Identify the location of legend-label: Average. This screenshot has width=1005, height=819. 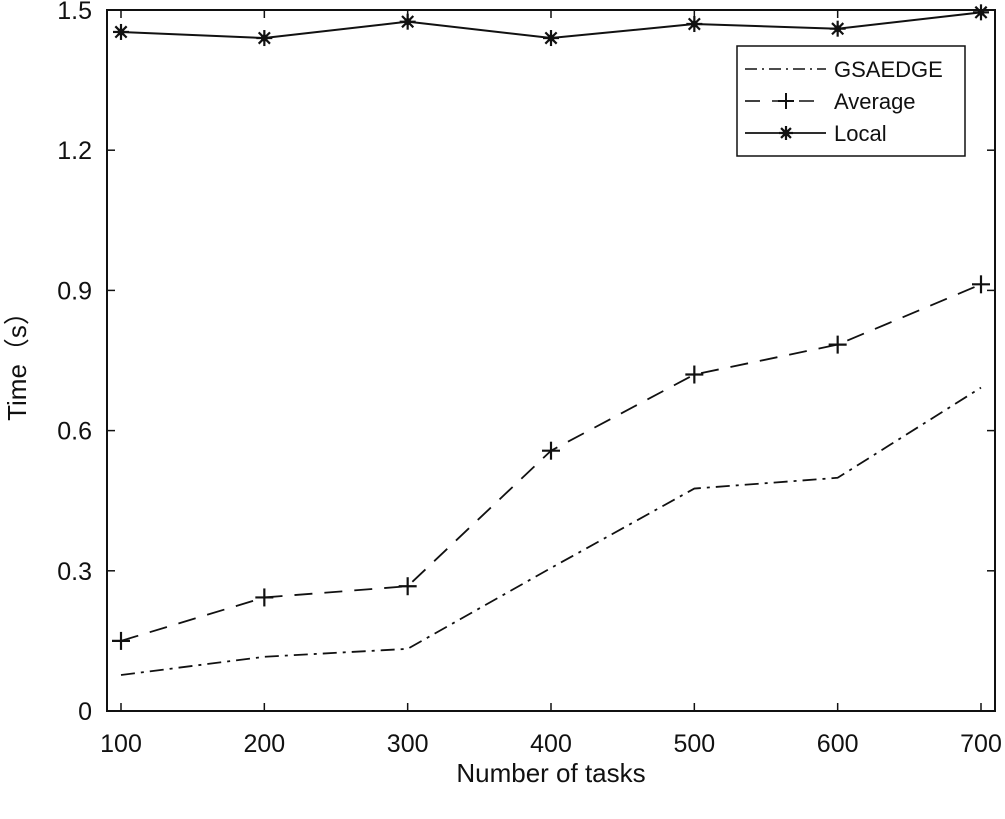
(875, 101).